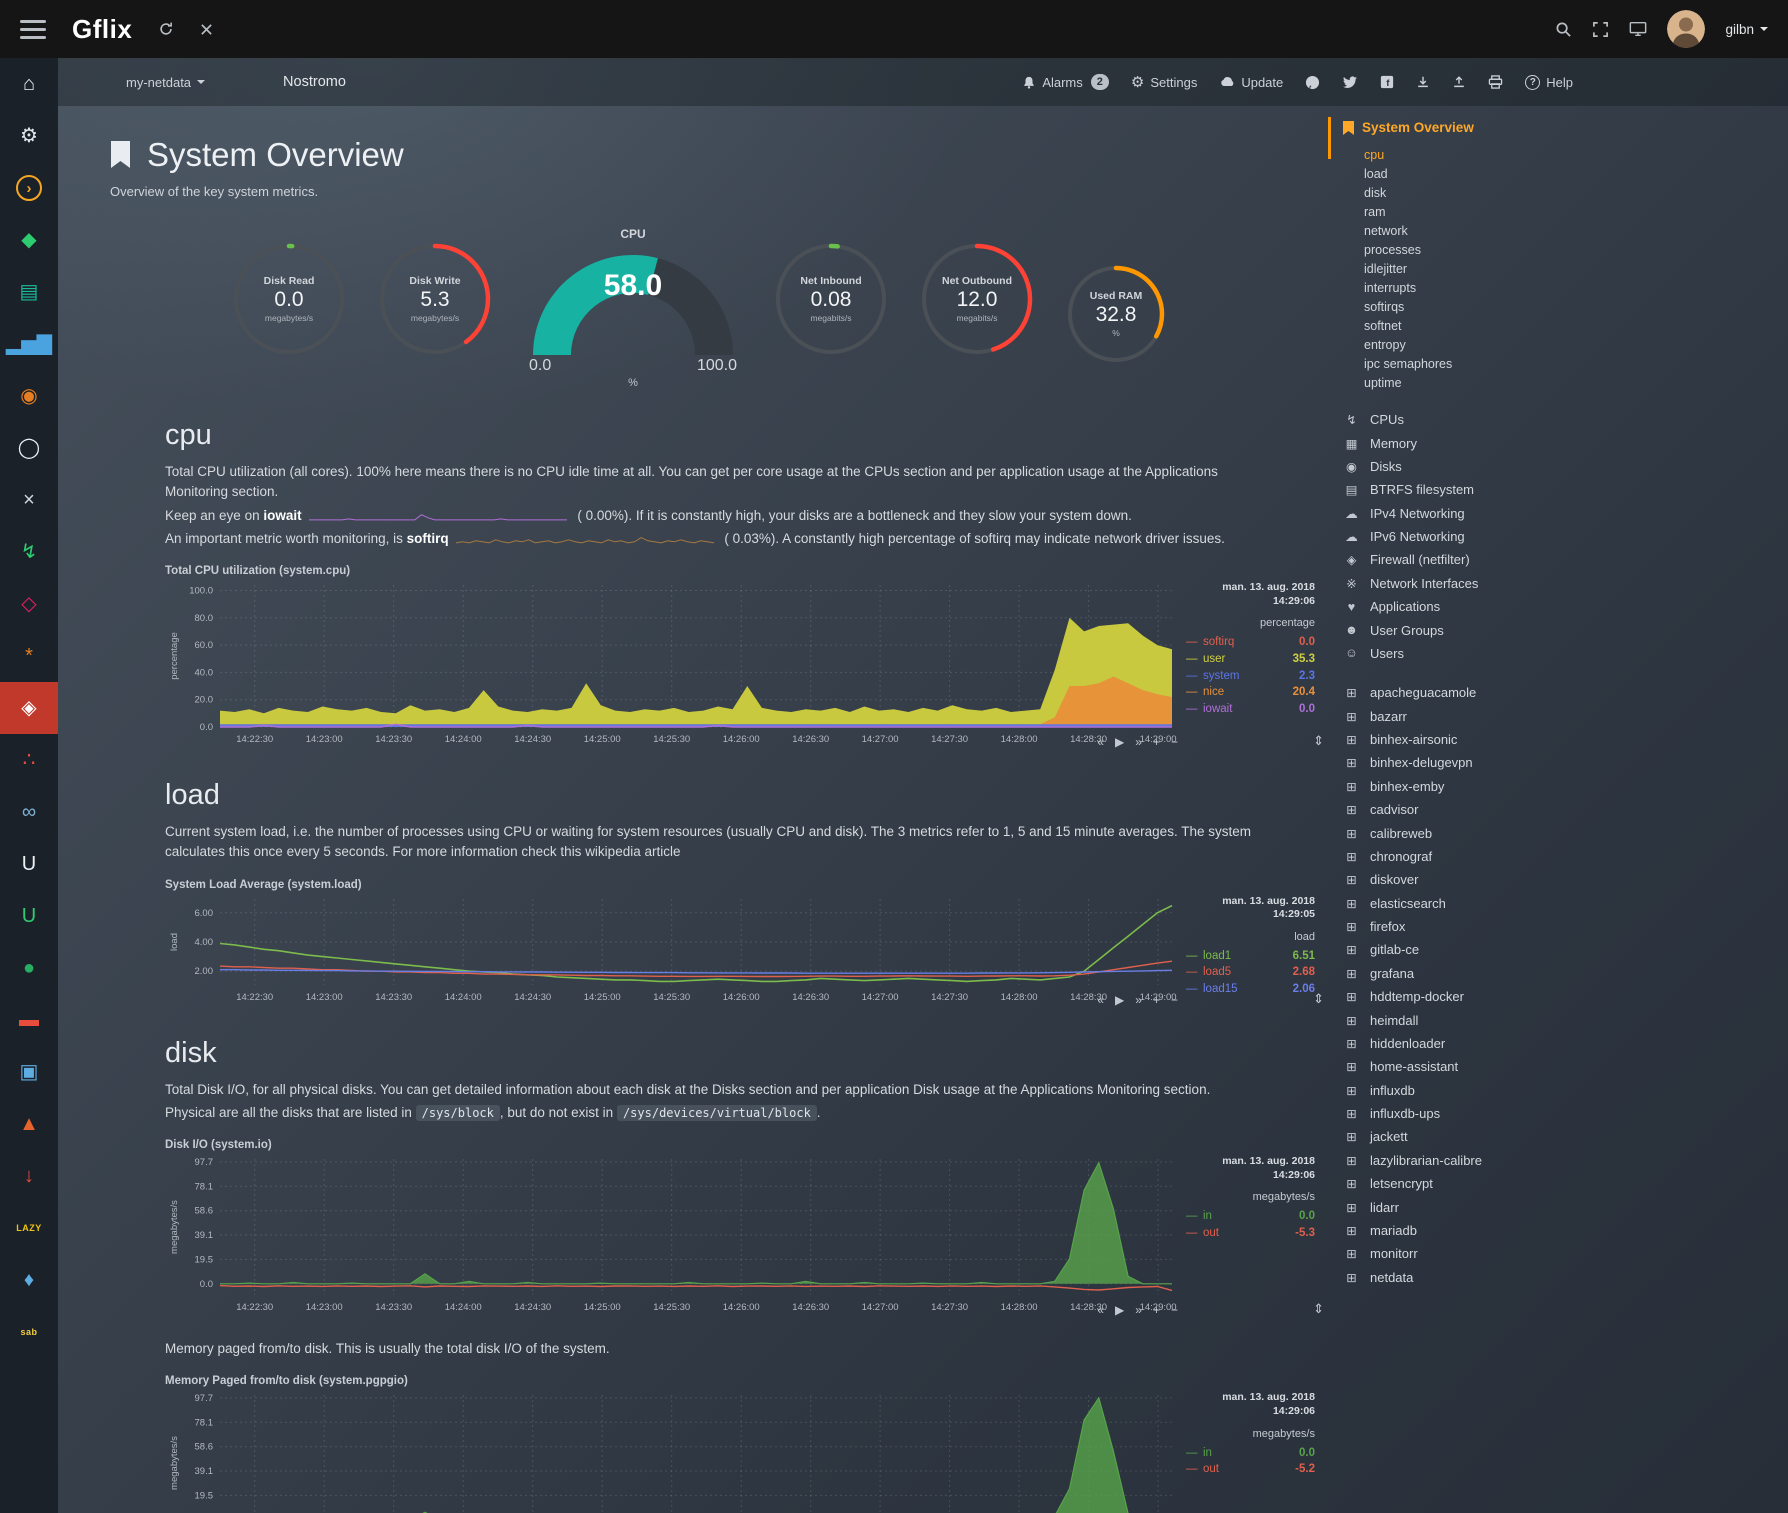 The width and height of the screenshot is (1788, 1513). What do you see at coordinates (1350, 82) in the screenshot?
I see `twitter-button` at bounding box center [1350, 82].